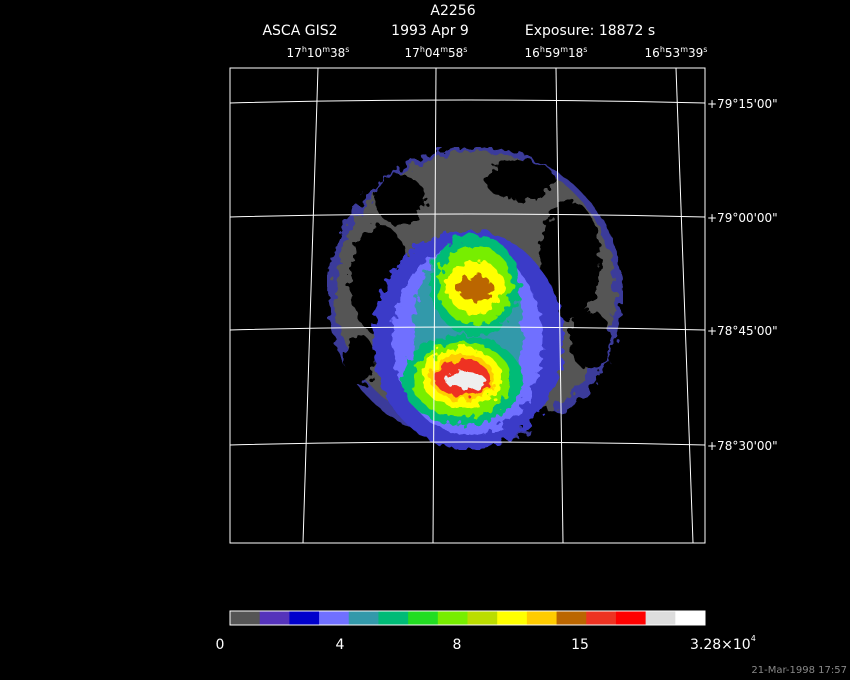  I want to click on ra-label: 17h10m38s, so click(318, 52).